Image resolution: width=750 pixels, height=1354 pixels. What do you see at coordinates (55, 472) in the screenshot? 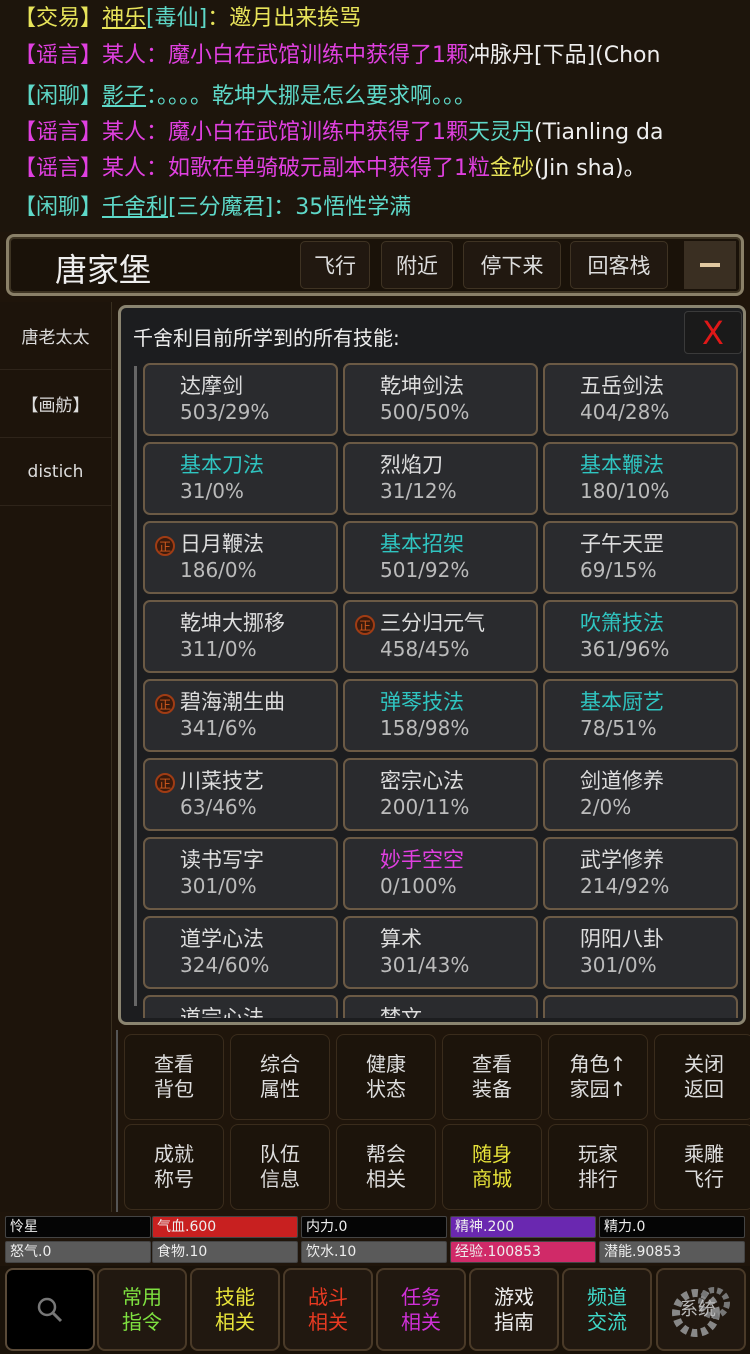
I see `sidebar-item-player: distich` at bounding box center [55, 472].